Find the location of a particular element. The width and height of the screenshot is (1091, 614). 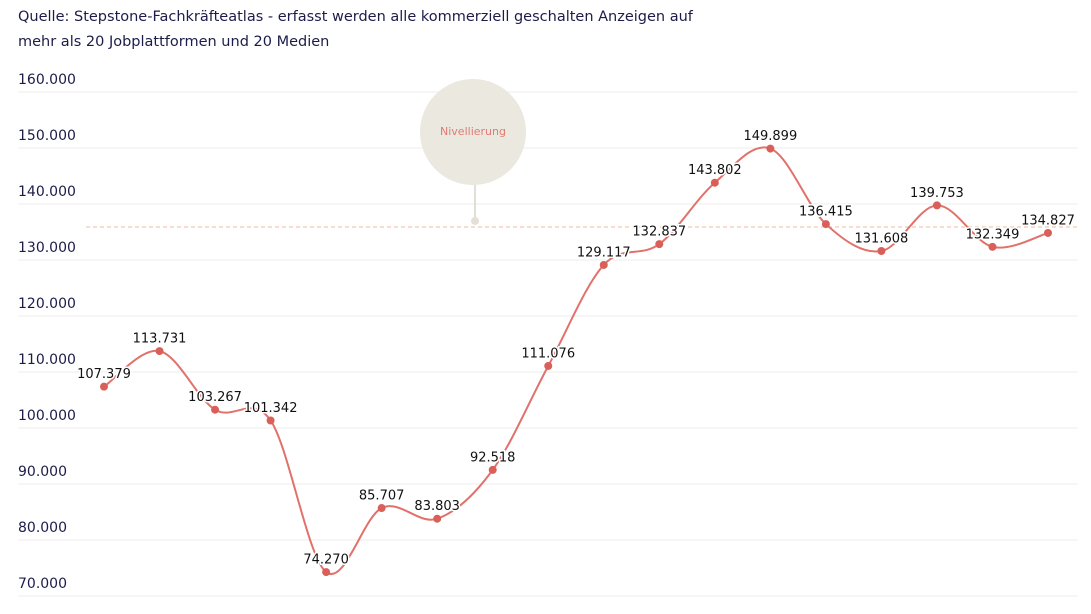

value-label: 136.415 is located at coordinates (826, 212).